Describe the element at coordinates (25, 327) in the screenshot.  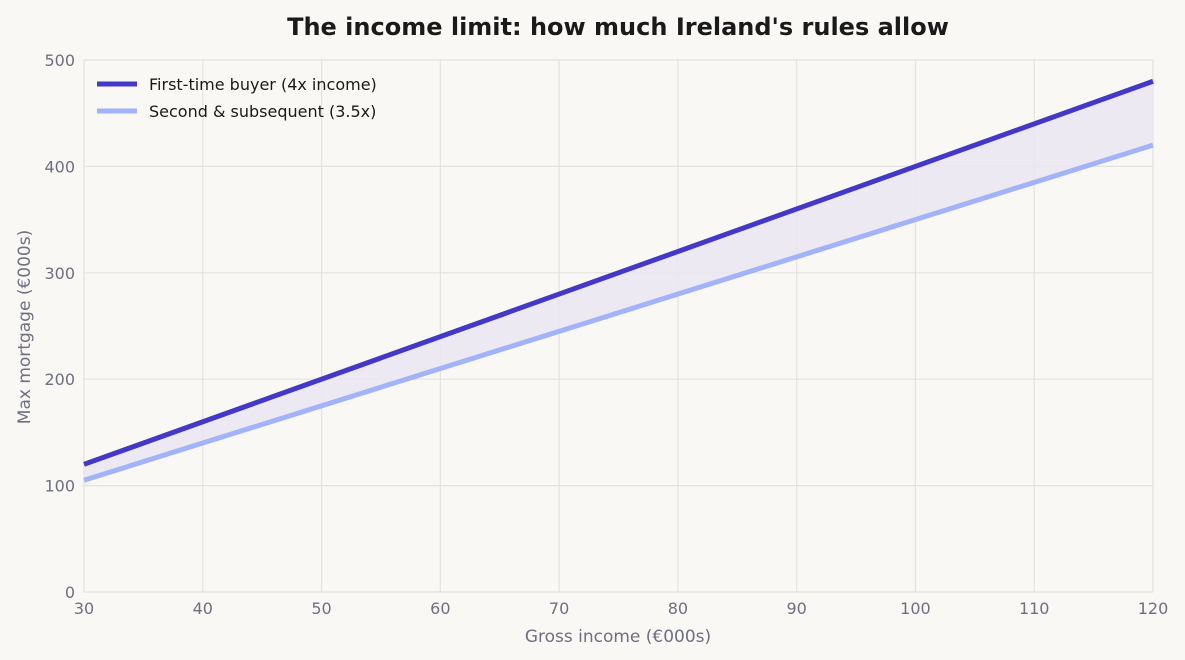
I see `y-axis-label: Max mortgage (€000s)` at that location.